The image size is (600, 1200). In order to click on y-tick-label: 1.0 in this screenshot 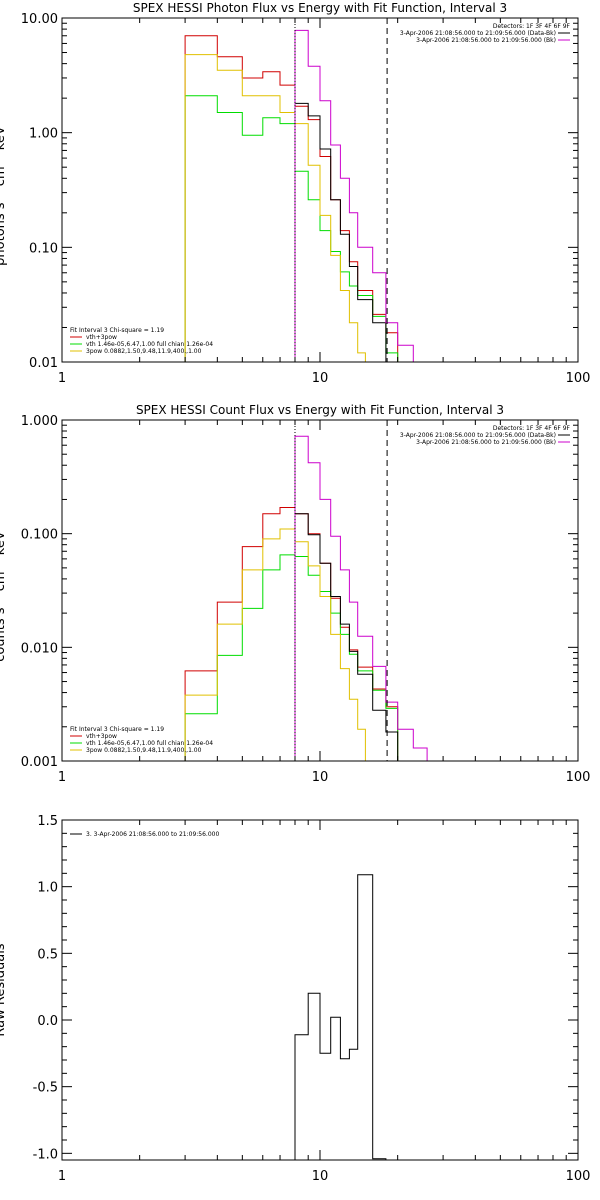, I will do `click(47, 888)`.